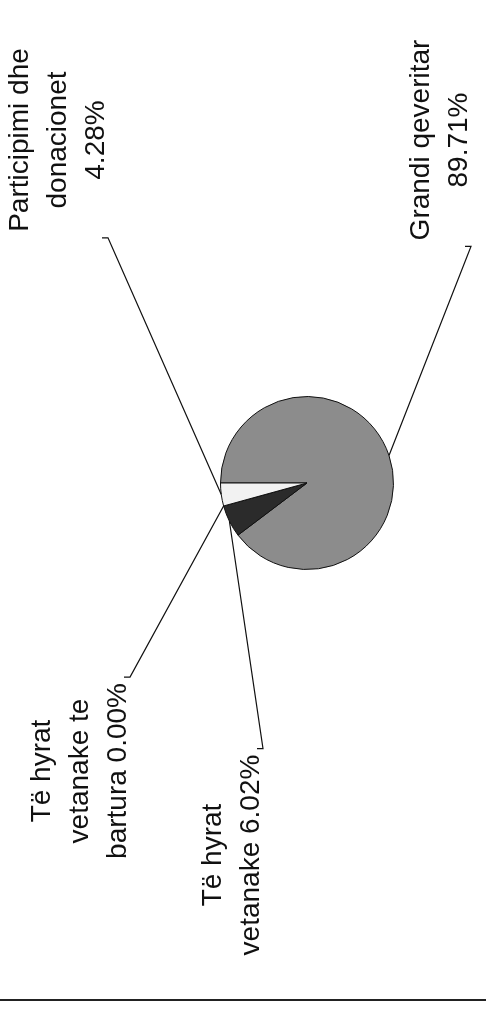 Image resolution: width=486 pixels, height=1012 pixels. Describe the element at coordinates (419, 140) in the screenshot. I see `slice-label: Grandi qeveritar` at that location.